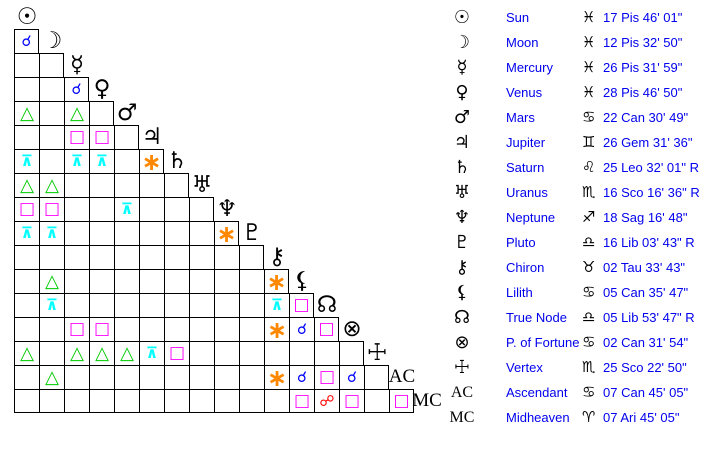 This screenshot has height=450, width=705. Describe the element at coordinates (151, 257) in the screenshot. I see `aspect-cell-chiron-jupiter` at that location.